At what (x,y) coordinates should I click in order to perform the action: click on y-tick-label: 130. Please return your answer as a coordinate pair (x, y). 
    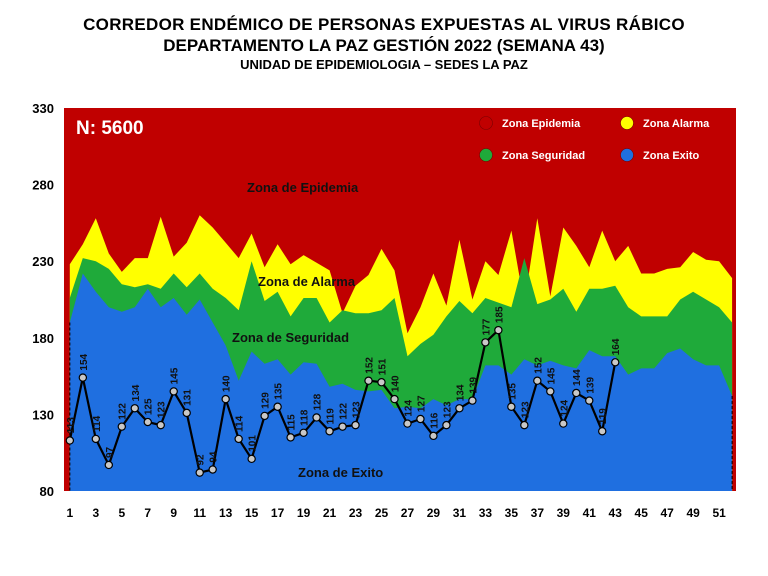
    Looking at the image, I should click on (43, 414).